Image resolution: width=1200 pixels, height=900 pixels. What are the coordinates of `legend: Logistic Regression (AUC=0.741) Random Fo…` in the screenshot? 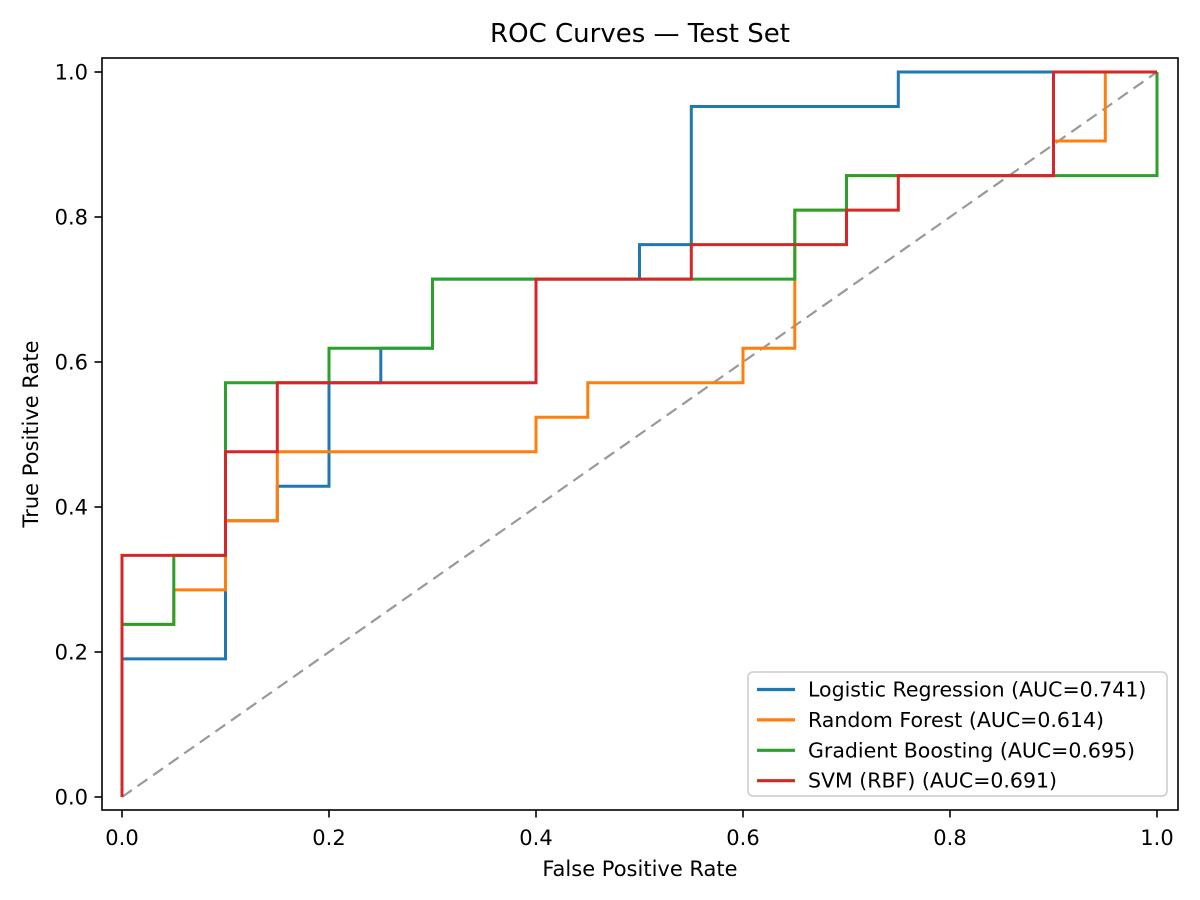 It's located at (957, 734).